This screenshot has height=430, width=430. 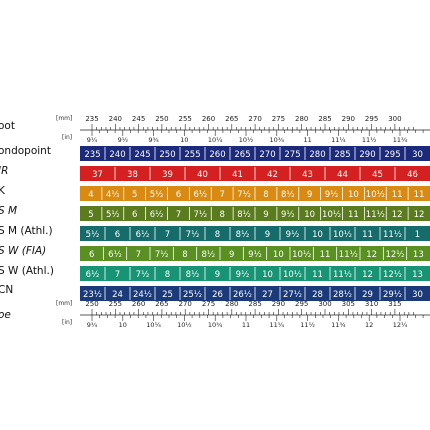 What do you see at coordinates (394, 304) in the screenshot?
I see `bottom-ruler-mm-tick-label: 315` at bounding box center [394, 304].